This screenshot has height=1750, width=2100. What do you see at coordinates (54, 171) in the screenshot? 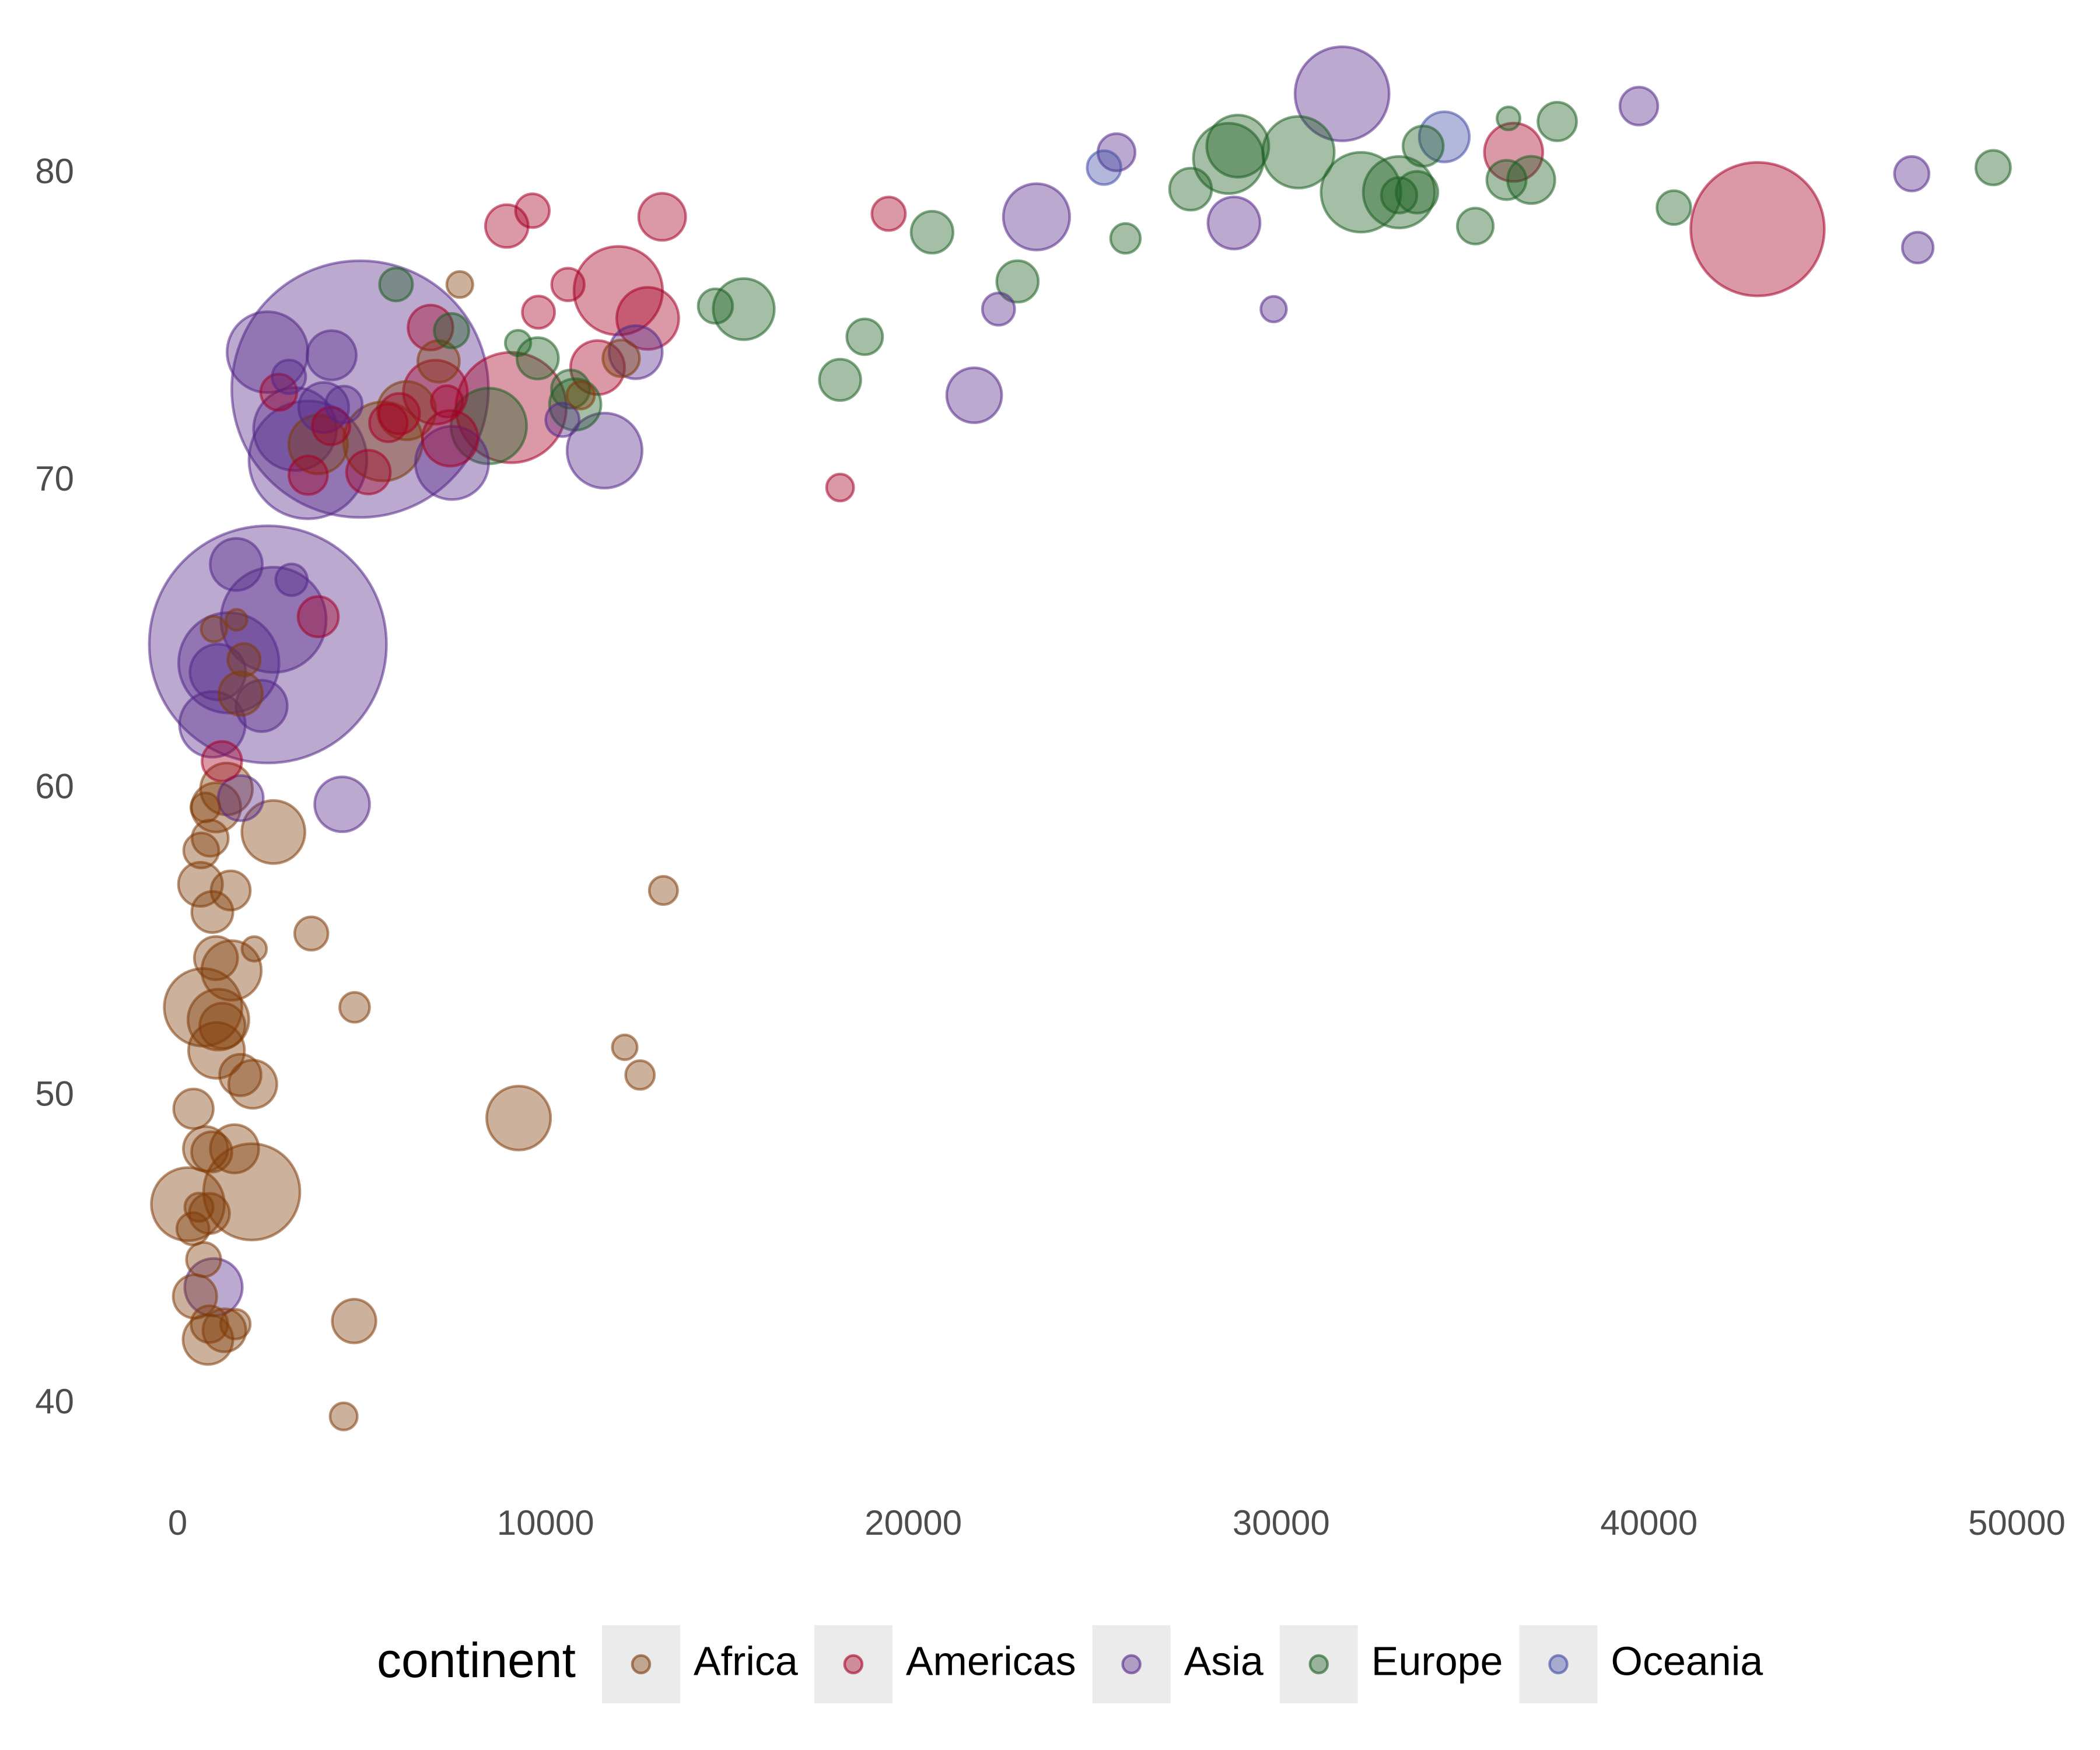
I see `y-tick-label: 80` at bounding box center [54, 171].